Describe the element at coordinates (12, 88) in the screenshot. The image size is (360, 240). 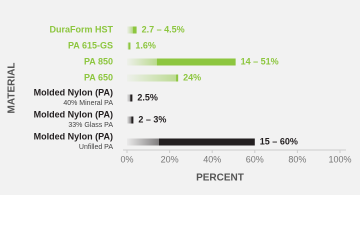
I see `y-axis-title: MATERIAL` at that location.